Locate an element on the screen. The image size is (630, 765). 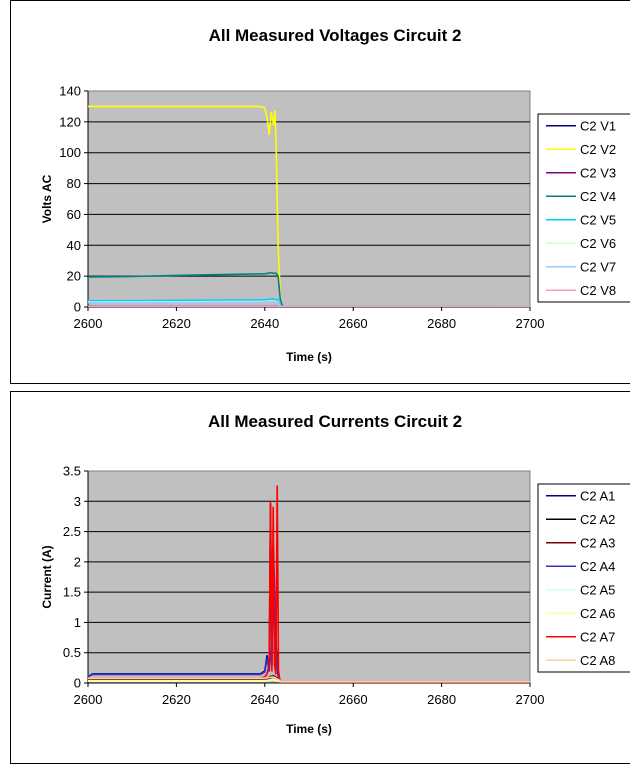
y-tick-label: 40 is located at coordinates (74, 245).